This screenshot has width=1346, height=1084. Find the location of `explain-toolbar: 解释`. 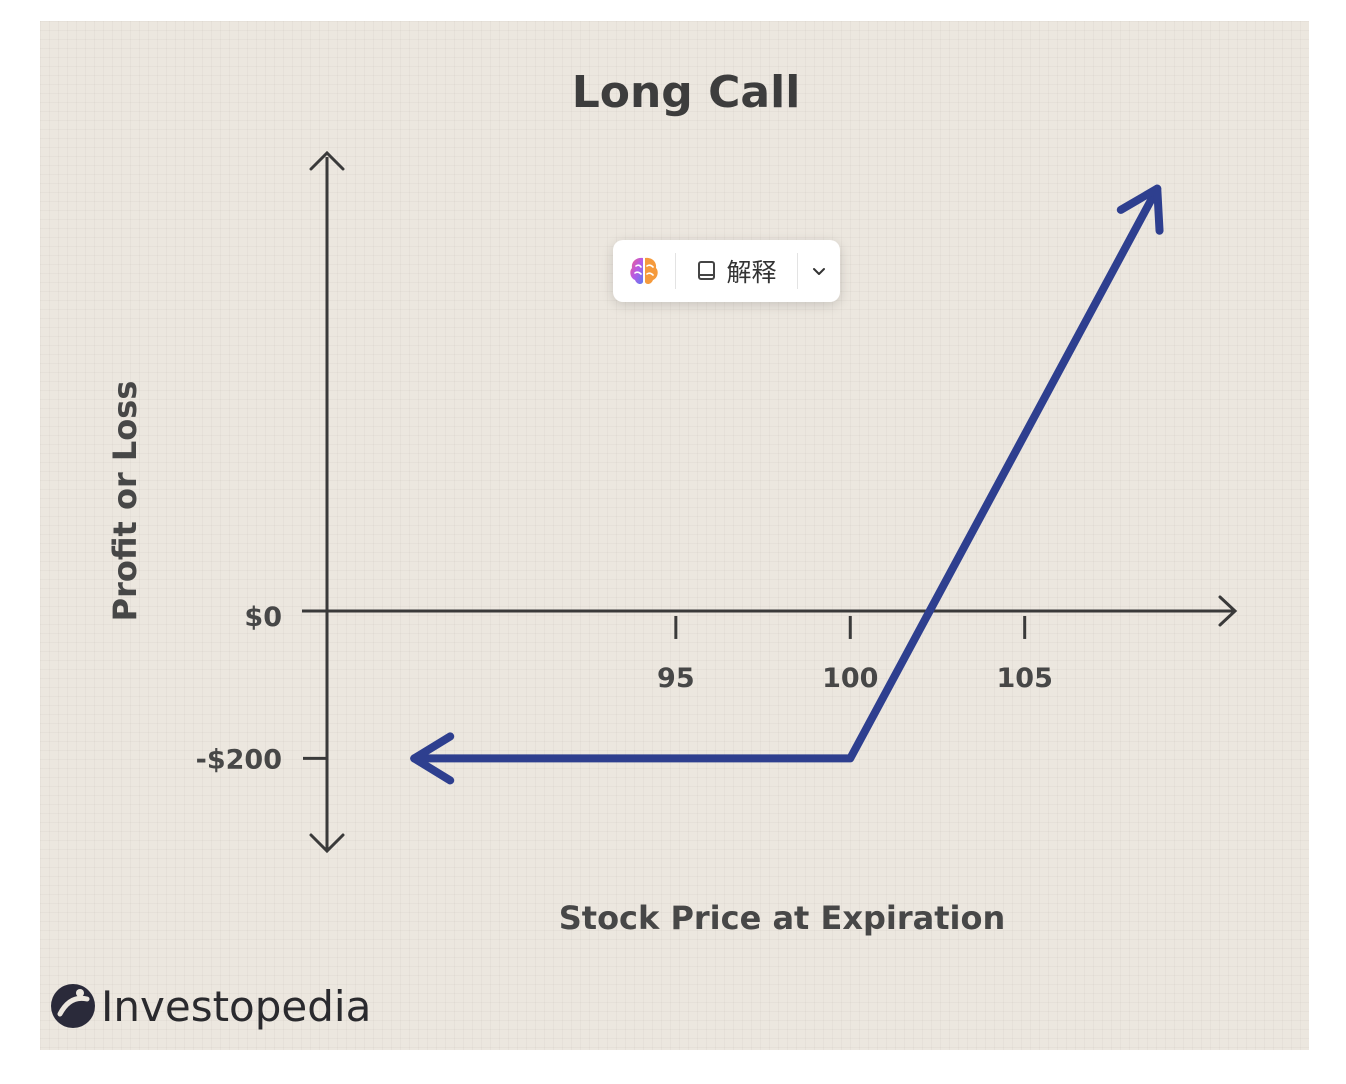

explain-toolbar: 解释 is located at coordinates (726, 271).